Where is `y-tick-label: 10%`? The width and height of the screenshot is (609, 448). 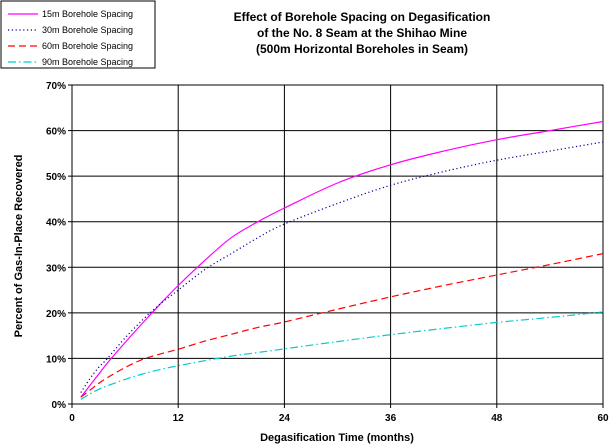
y-tick-label: 10% is located at coordinates (56, 359).